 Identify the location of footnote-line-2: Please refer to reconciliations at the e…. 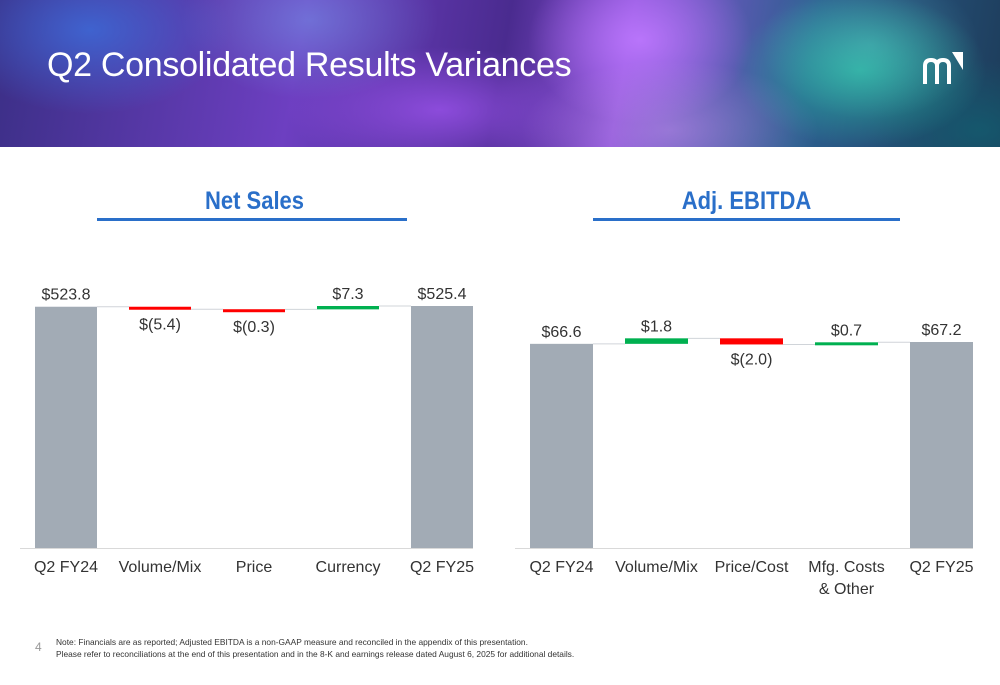
(315, 654).